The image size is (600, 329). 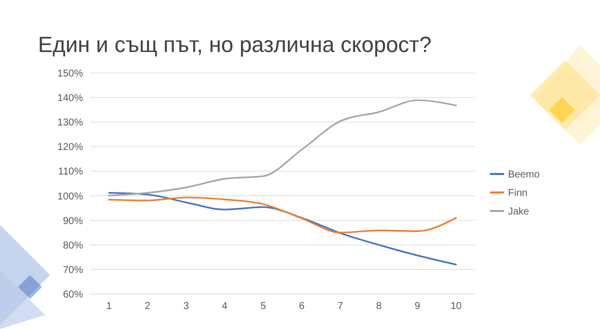 I want to click on y-tick-label: 90%, so click(x=73, y=221).